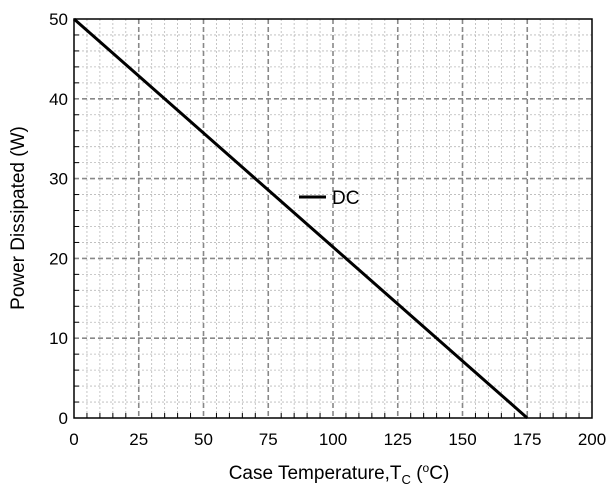  Describe the element at coordinates (345, 198) in the screenshot. I see `legend-label-dc: DC` at that location.